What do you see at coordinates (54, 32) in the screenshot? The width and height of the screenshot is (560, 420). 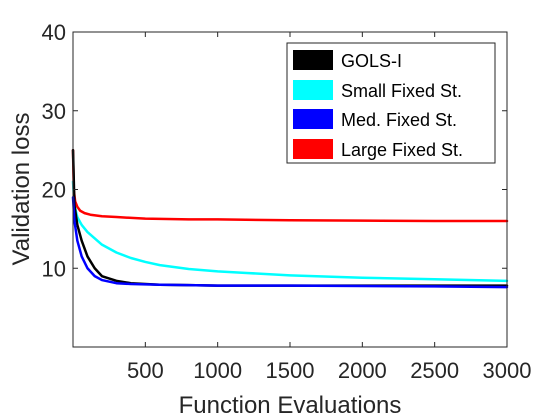 I see `y-tick-label: 40` at bounding box center [54, 32].